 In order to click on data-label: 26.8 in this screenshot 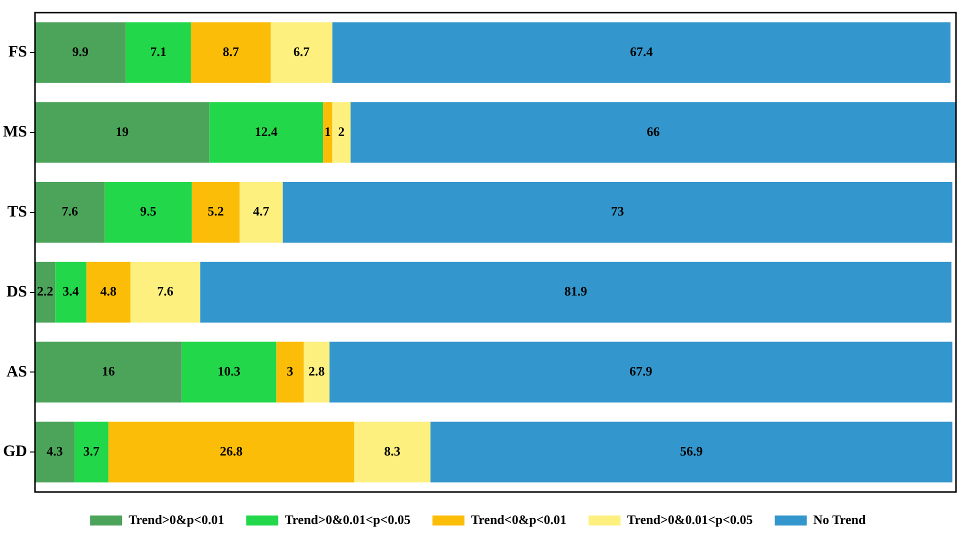, I will do `click(232, 450)`.